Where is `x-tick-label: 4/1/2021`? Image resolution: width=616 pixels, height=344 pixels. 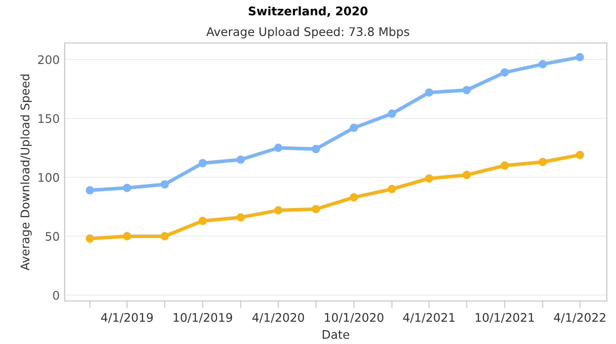
x-tick-label: 4/1/2021 is located at coordinates (429, 318).